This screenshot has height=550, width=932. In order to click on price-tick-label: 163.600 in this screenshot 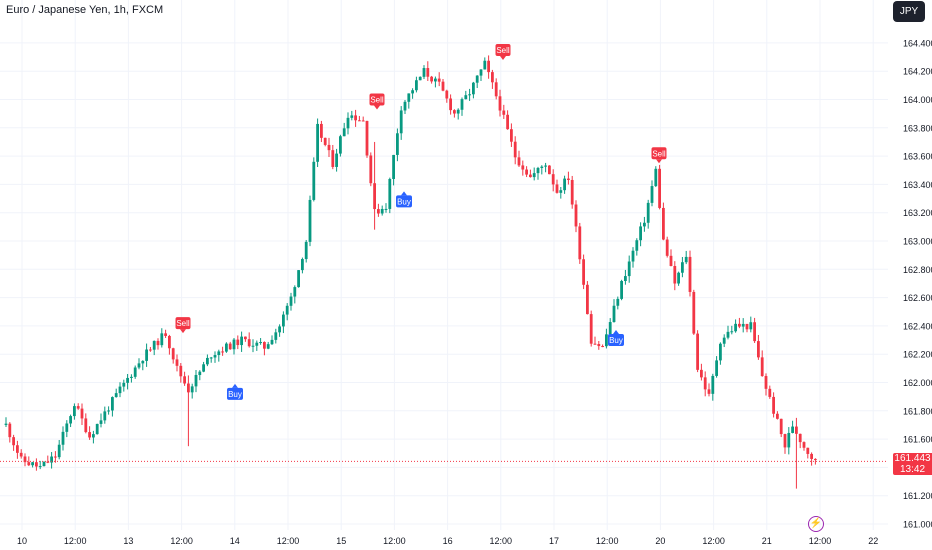, I will do `click(917, 157)`.